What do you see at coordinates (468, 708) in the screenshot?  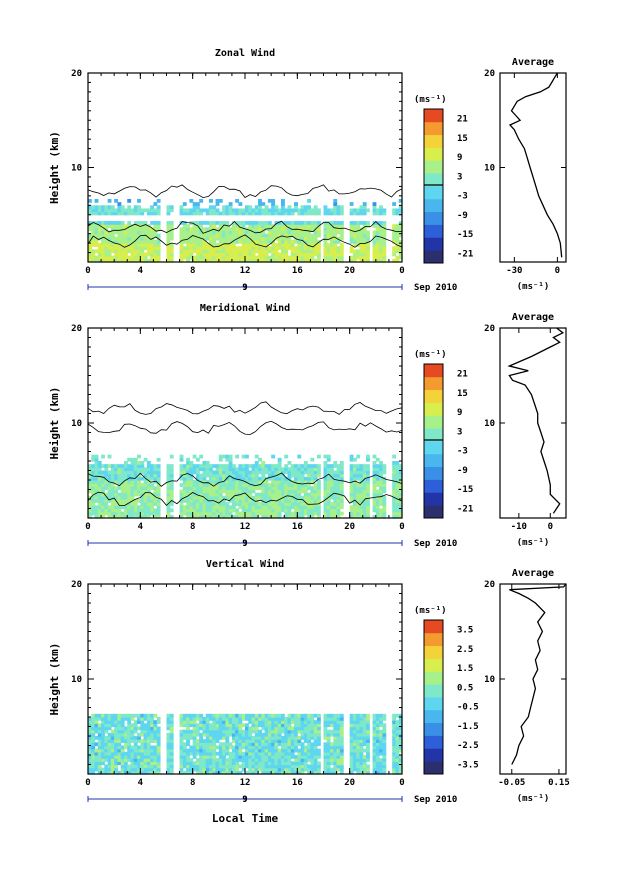 I see `panel-3-colorbar-tick: -0.5` at bounding box center [468, 708].